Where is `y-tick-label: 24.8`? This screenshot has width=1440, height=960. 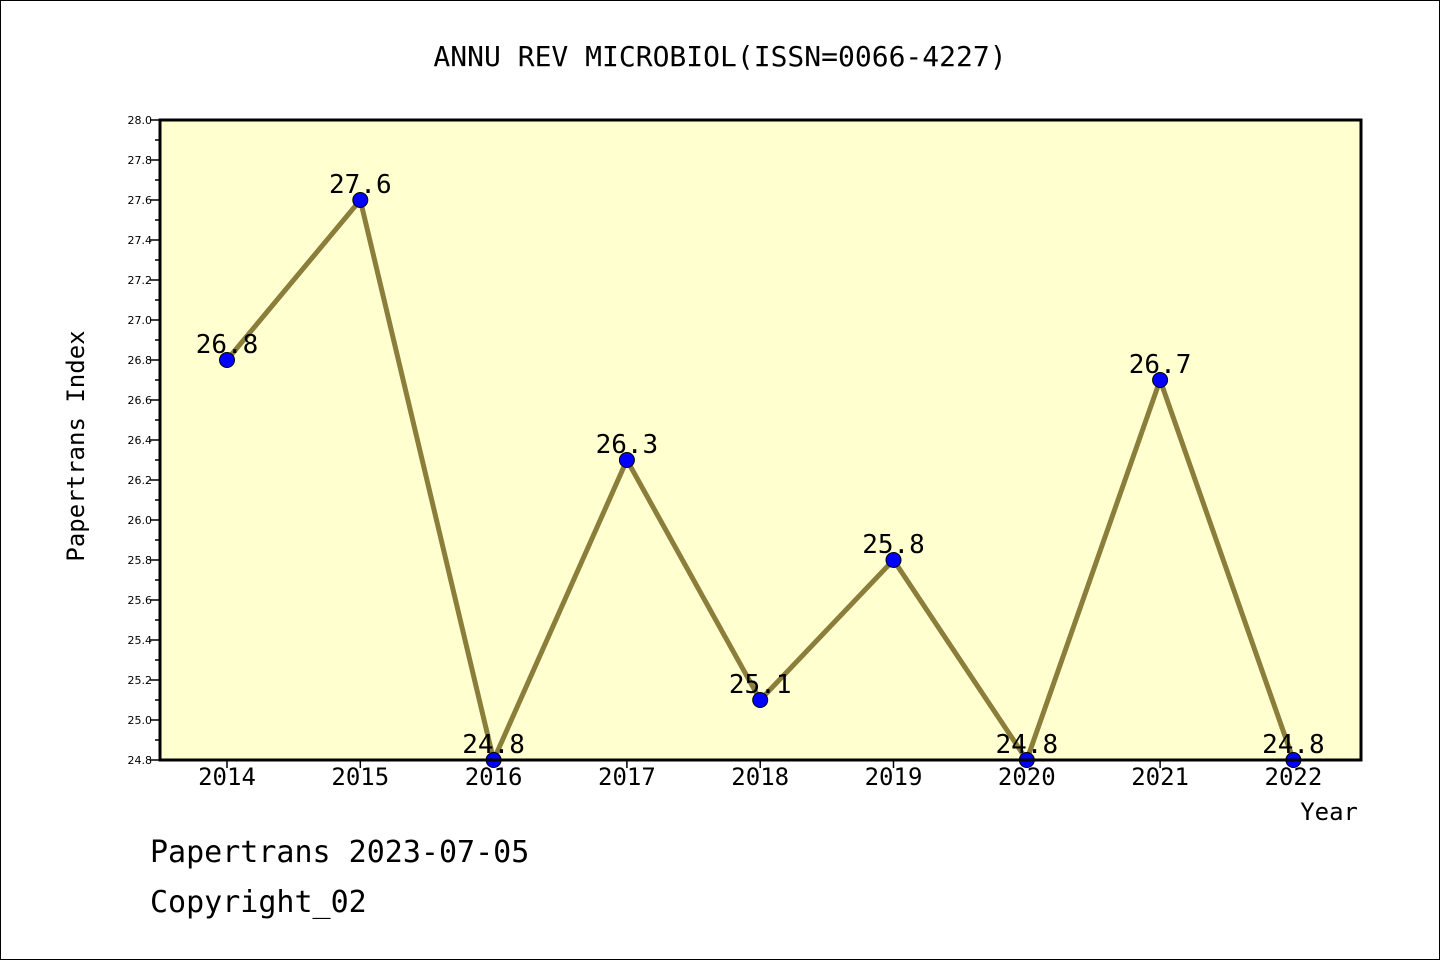
y-tick-label: 24.8 is located at coordinates (140, 760).